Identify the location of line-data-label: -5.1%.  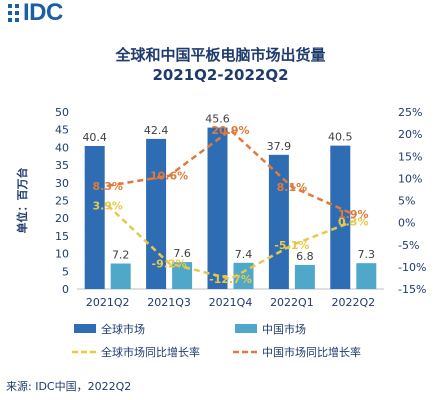
(291, 245).